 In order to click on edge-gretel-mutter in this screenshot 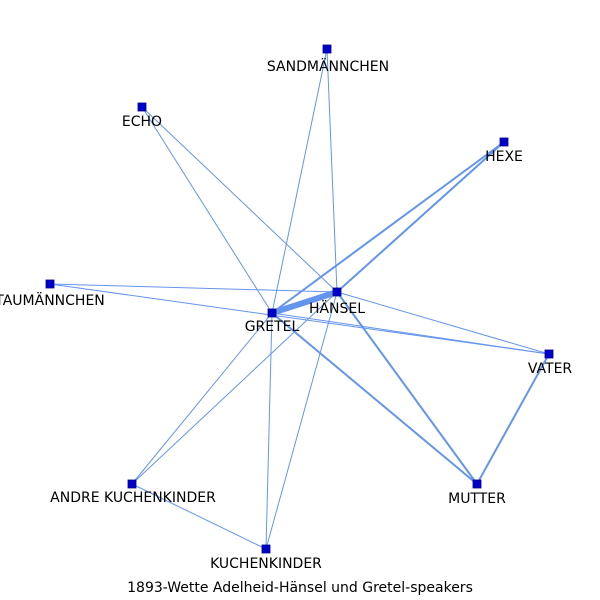, I will do `click(374, 398)`.